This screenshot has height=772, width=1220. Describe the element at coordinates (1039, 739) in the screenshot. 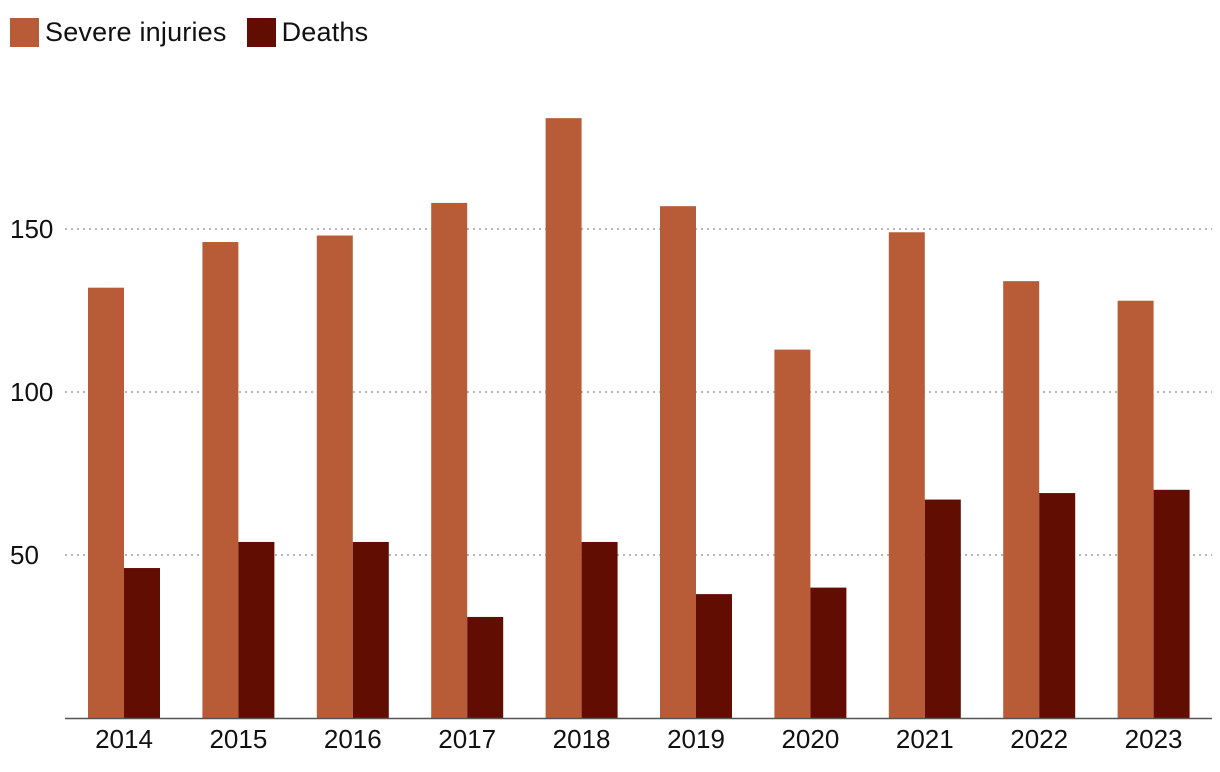

I see `x-tick-label-2022: 2022` at that location.